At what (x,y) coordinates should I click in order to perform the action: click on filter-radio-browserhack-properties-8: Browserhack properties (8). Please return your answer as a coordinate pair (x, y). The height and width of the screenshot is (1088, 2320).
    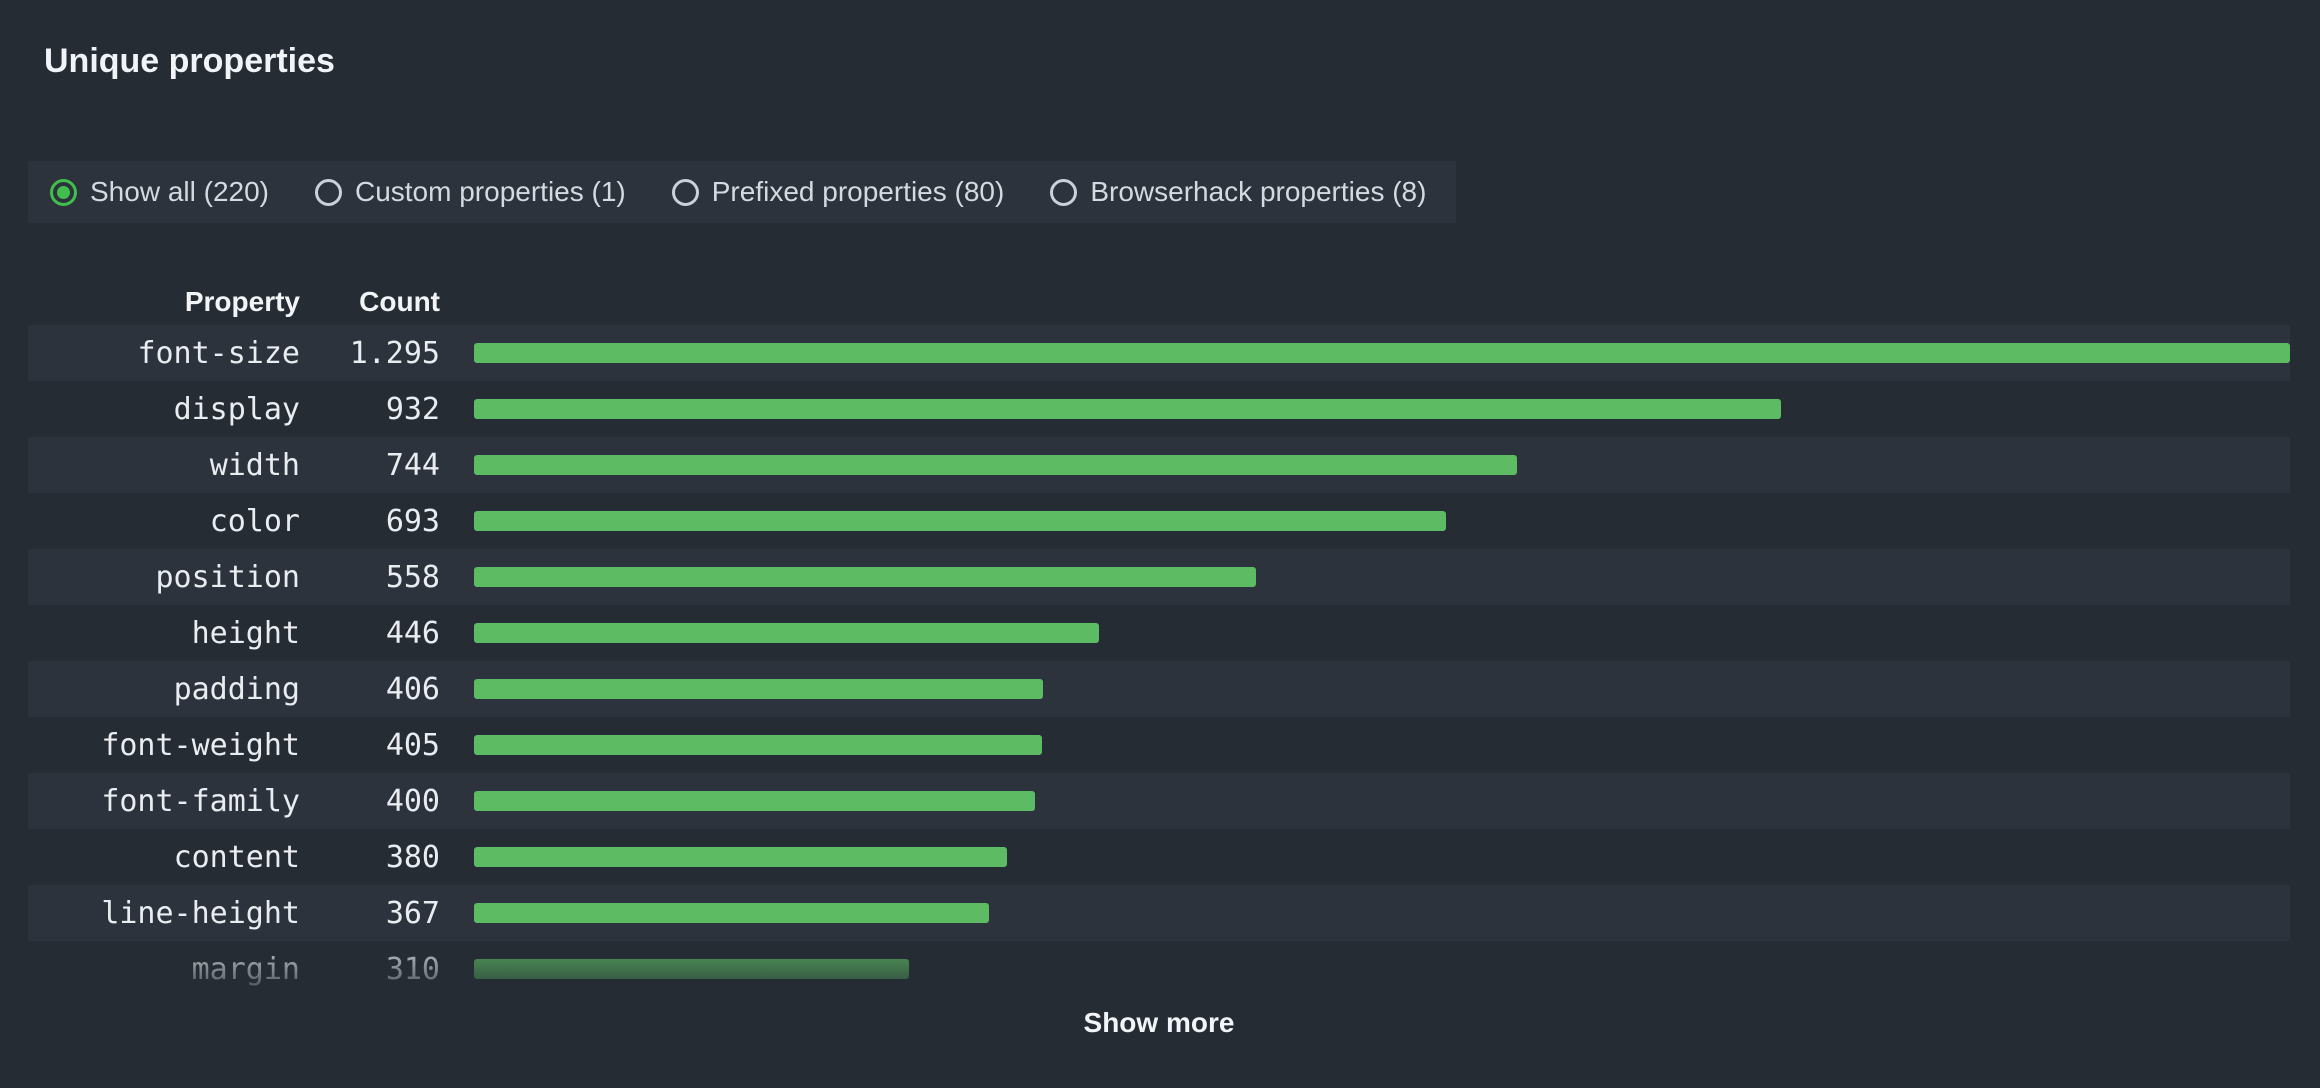
    Looking at the image, I should click on (1238, 192).